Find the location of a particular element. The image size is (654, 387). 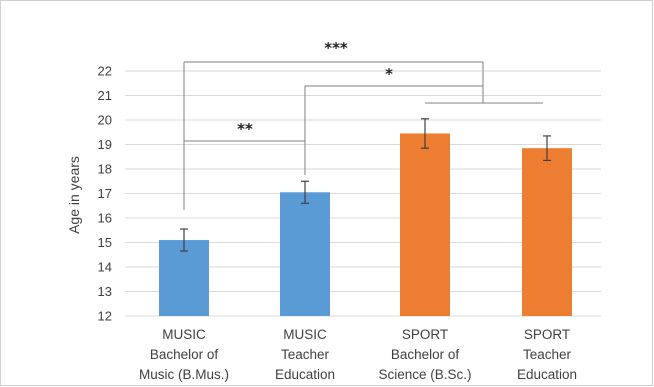

x-category-label-4-line-2: Teacher is located at coordinates (547, 354).